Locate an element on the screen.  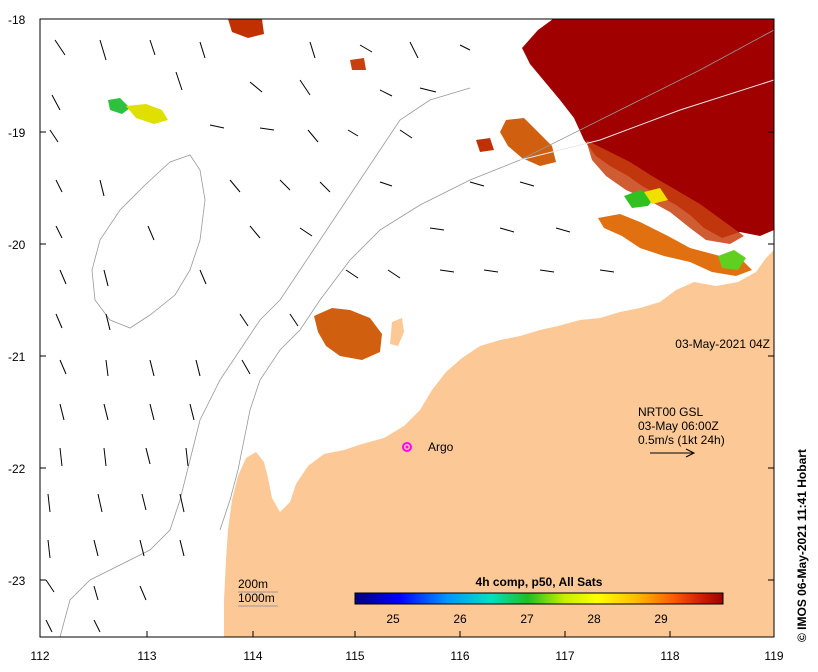
colorbar-tick: 27 is located at coordinates (527, 619).